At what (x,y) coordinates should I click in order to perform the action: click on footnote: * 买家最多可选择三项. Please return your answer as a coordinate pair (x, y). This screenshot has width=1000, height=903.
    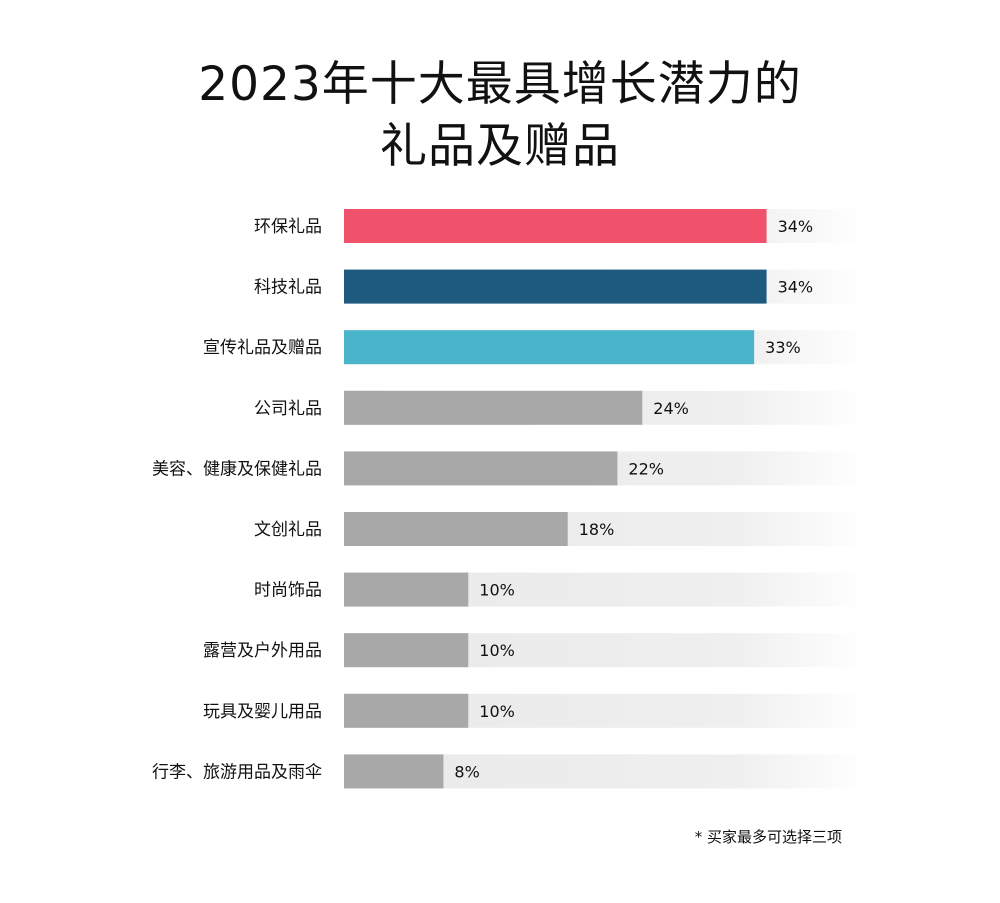
    Looking at the image, I should click on (768, 837).